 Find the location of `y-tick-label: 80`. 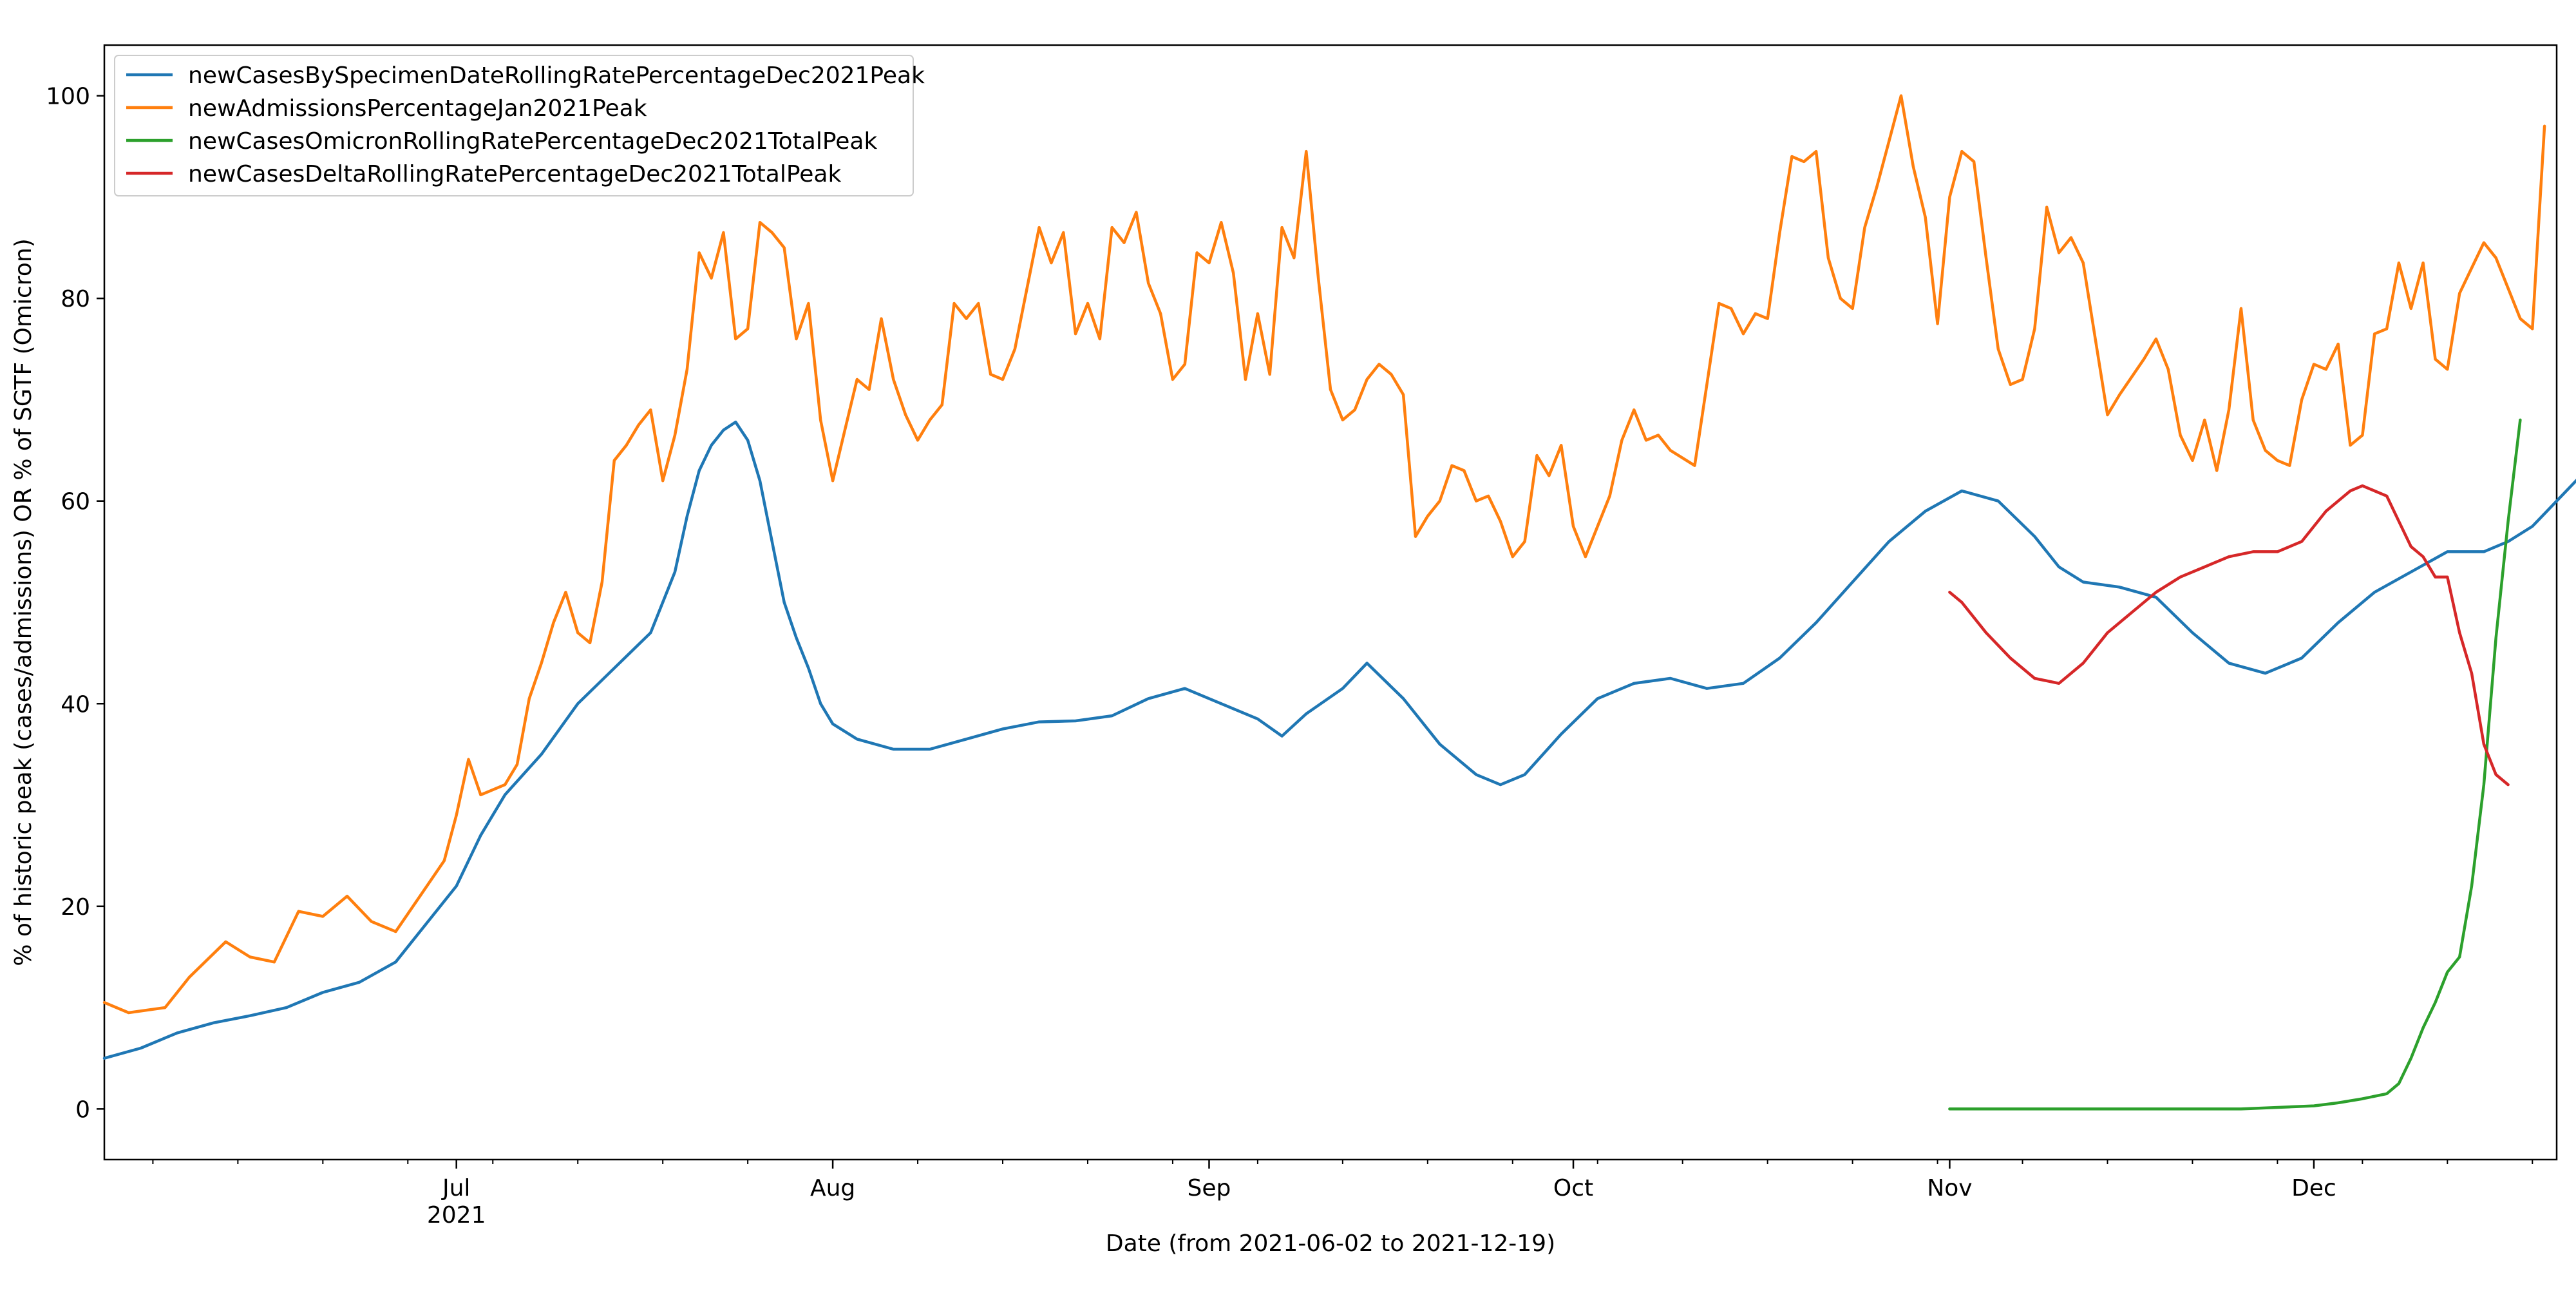

y-tick-label: 80 is located at coordinates (75, 299).